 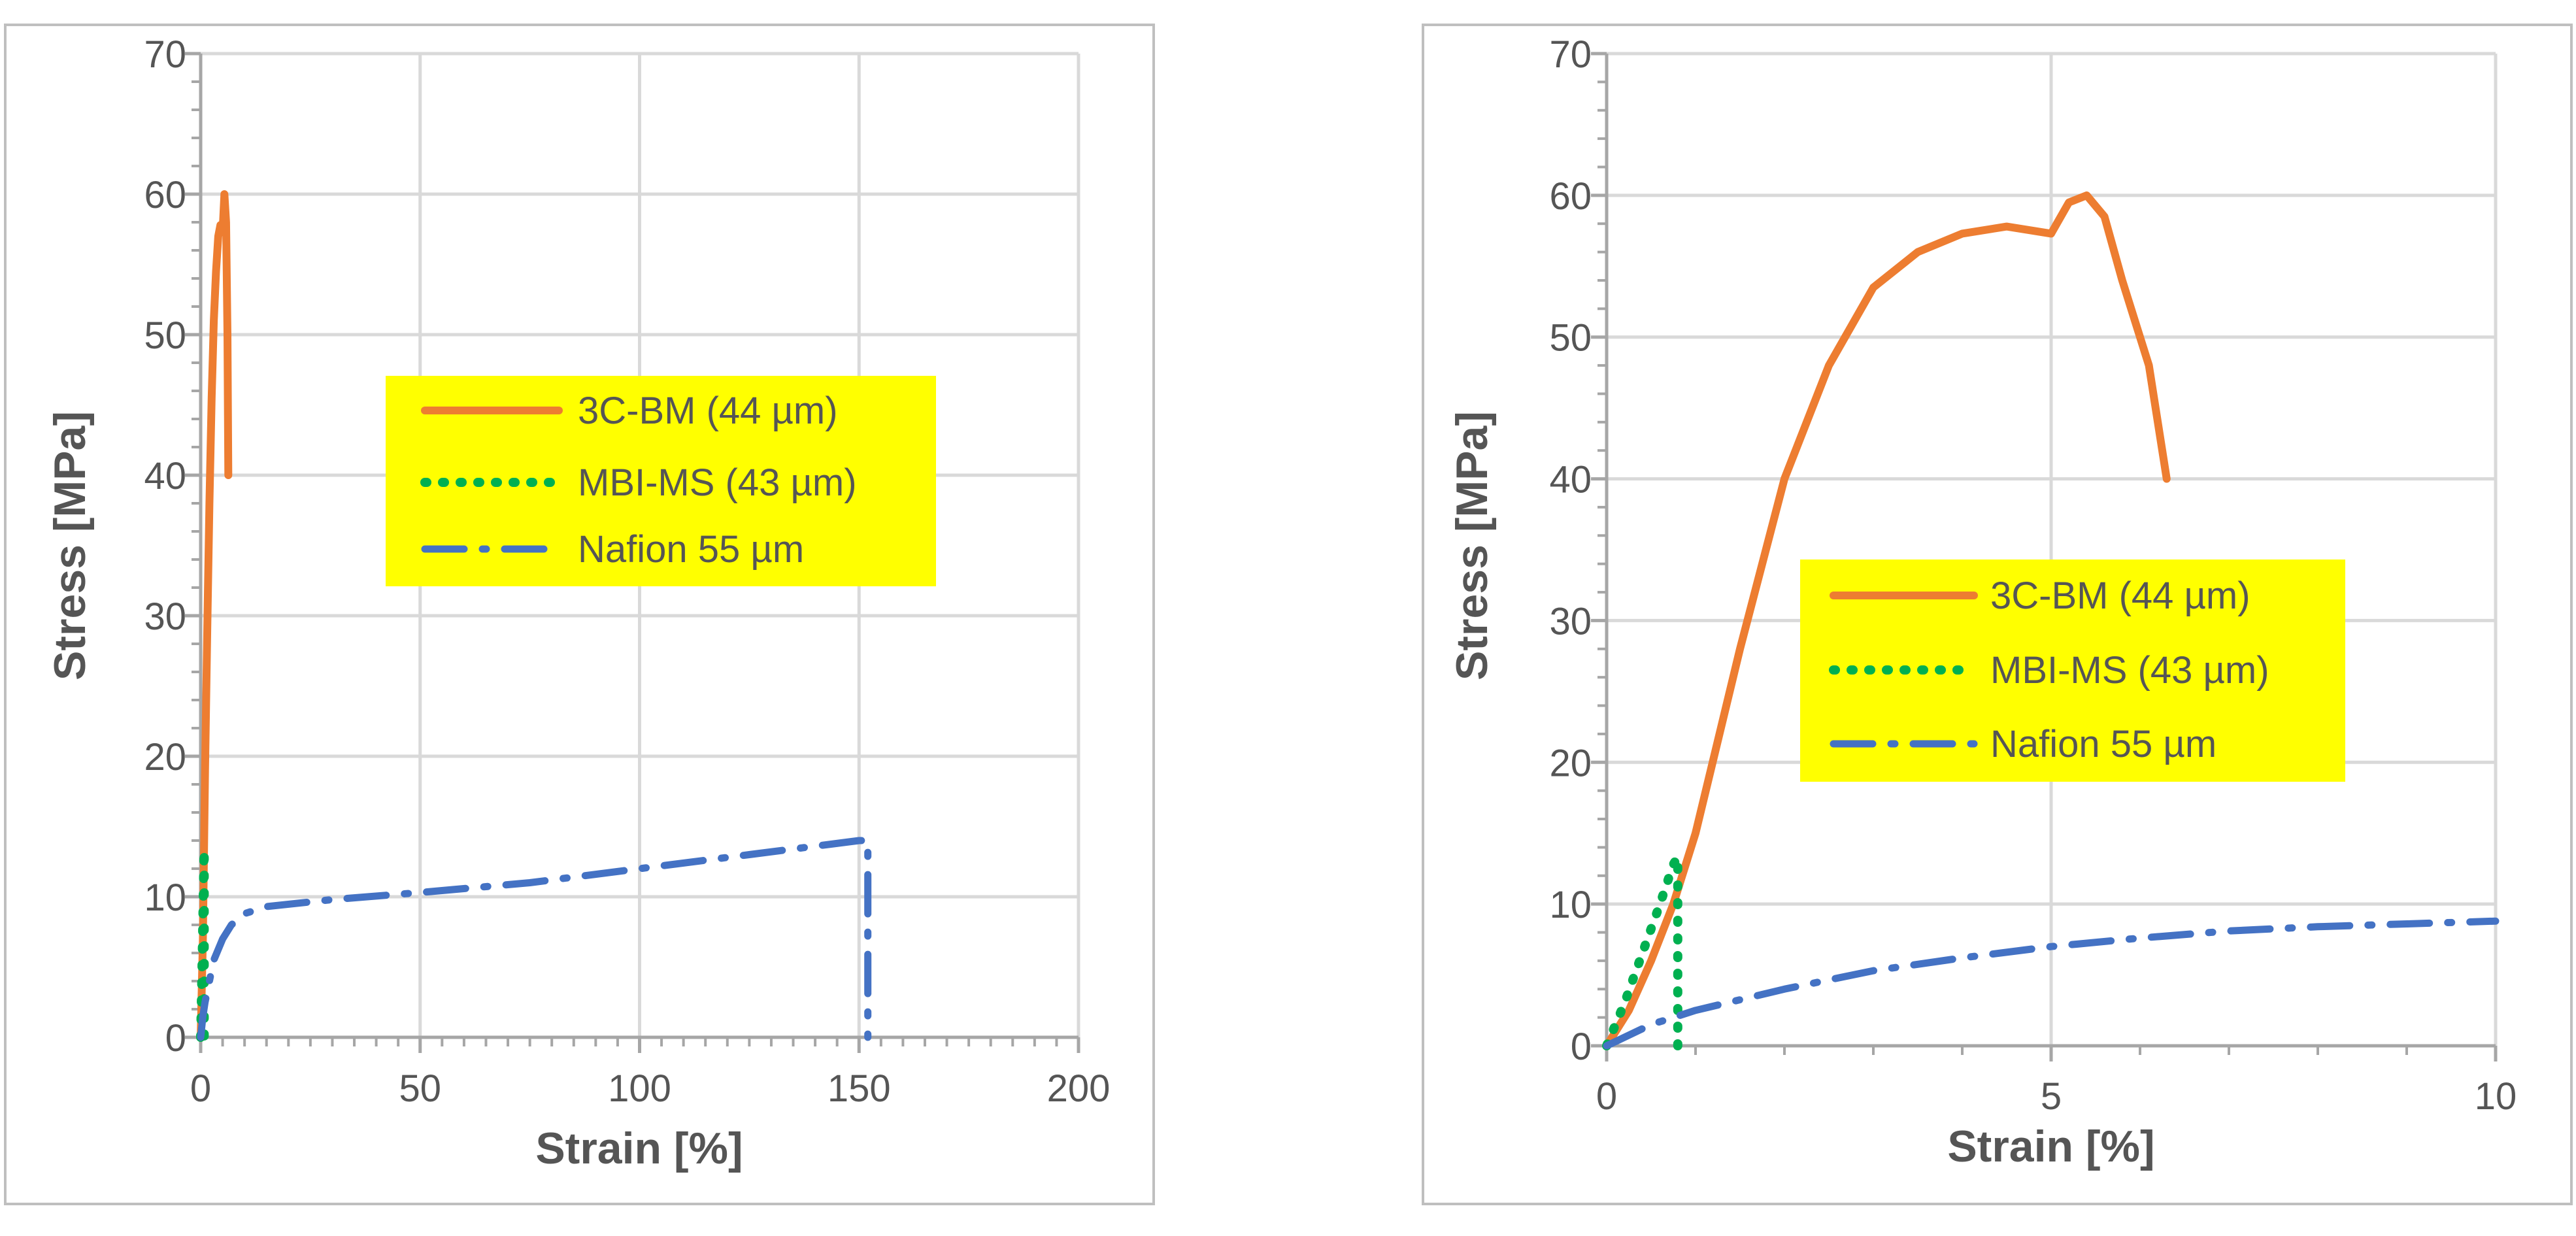 What do you see at coordinates (640, 1088) in the screenshot?
I see `x-tick-label: 100` at bounding box center [640, 1088].